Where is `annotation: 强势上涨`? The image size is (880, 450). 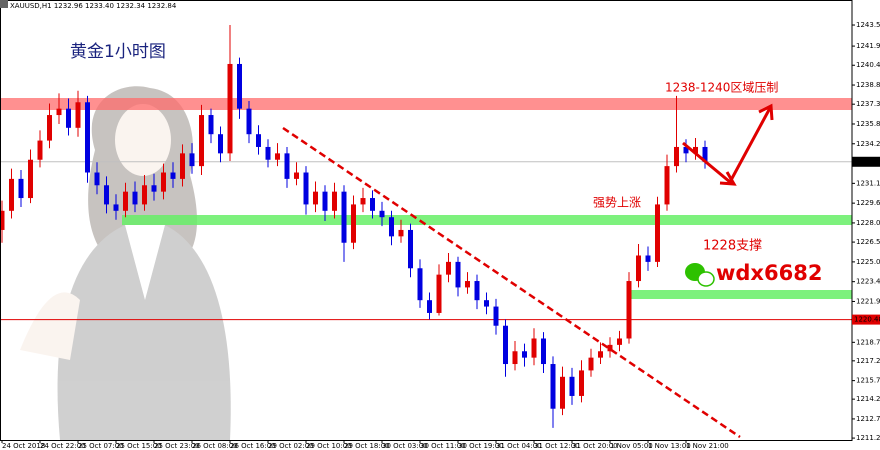 annotation: 强势上涨 is located at coordinates (617, 202).